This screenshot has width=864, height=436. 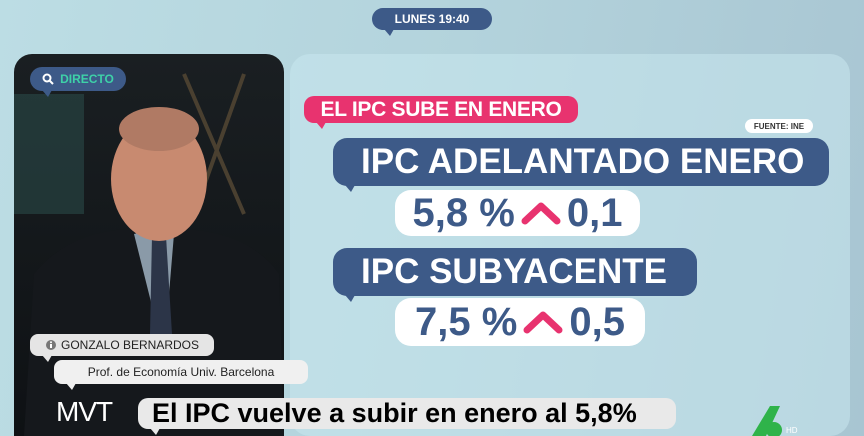 I want to click on guest-name: GONZALO BERNARDOS, so click(x=130, y=345).